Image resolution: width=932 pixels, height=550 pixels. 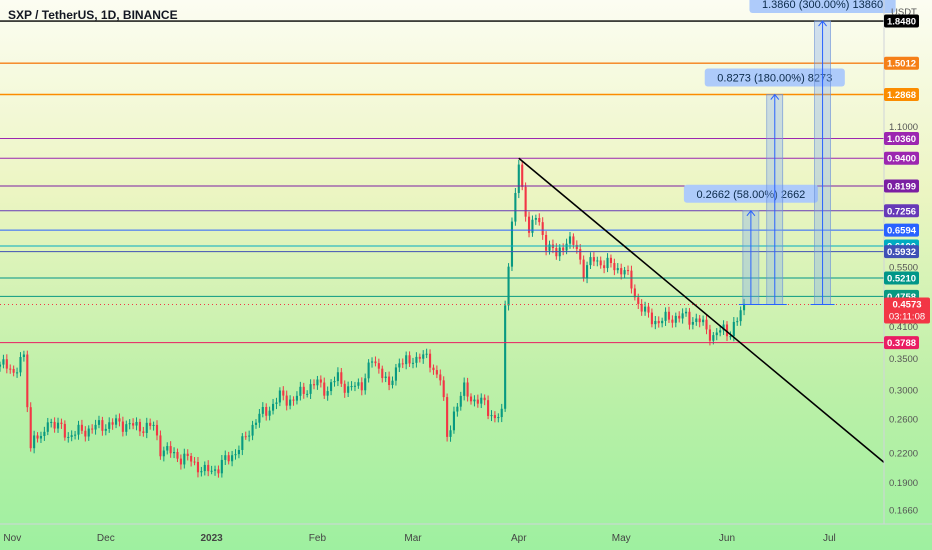 What do you see at coordinates (903, 483) in the screenshot?
I see `y-tick-label: 0.1900` at bounding box center [903, 483].